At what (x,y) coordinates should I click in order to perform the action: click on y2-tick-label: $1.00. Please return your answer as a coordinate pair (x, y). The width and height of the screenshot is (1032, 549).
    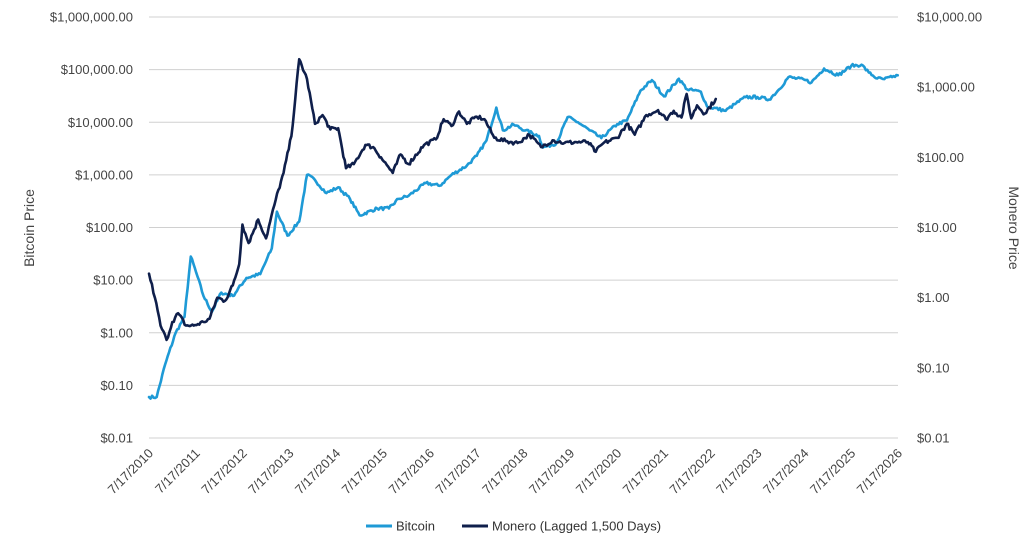
    Looking at the image, I should click on (933, 297).